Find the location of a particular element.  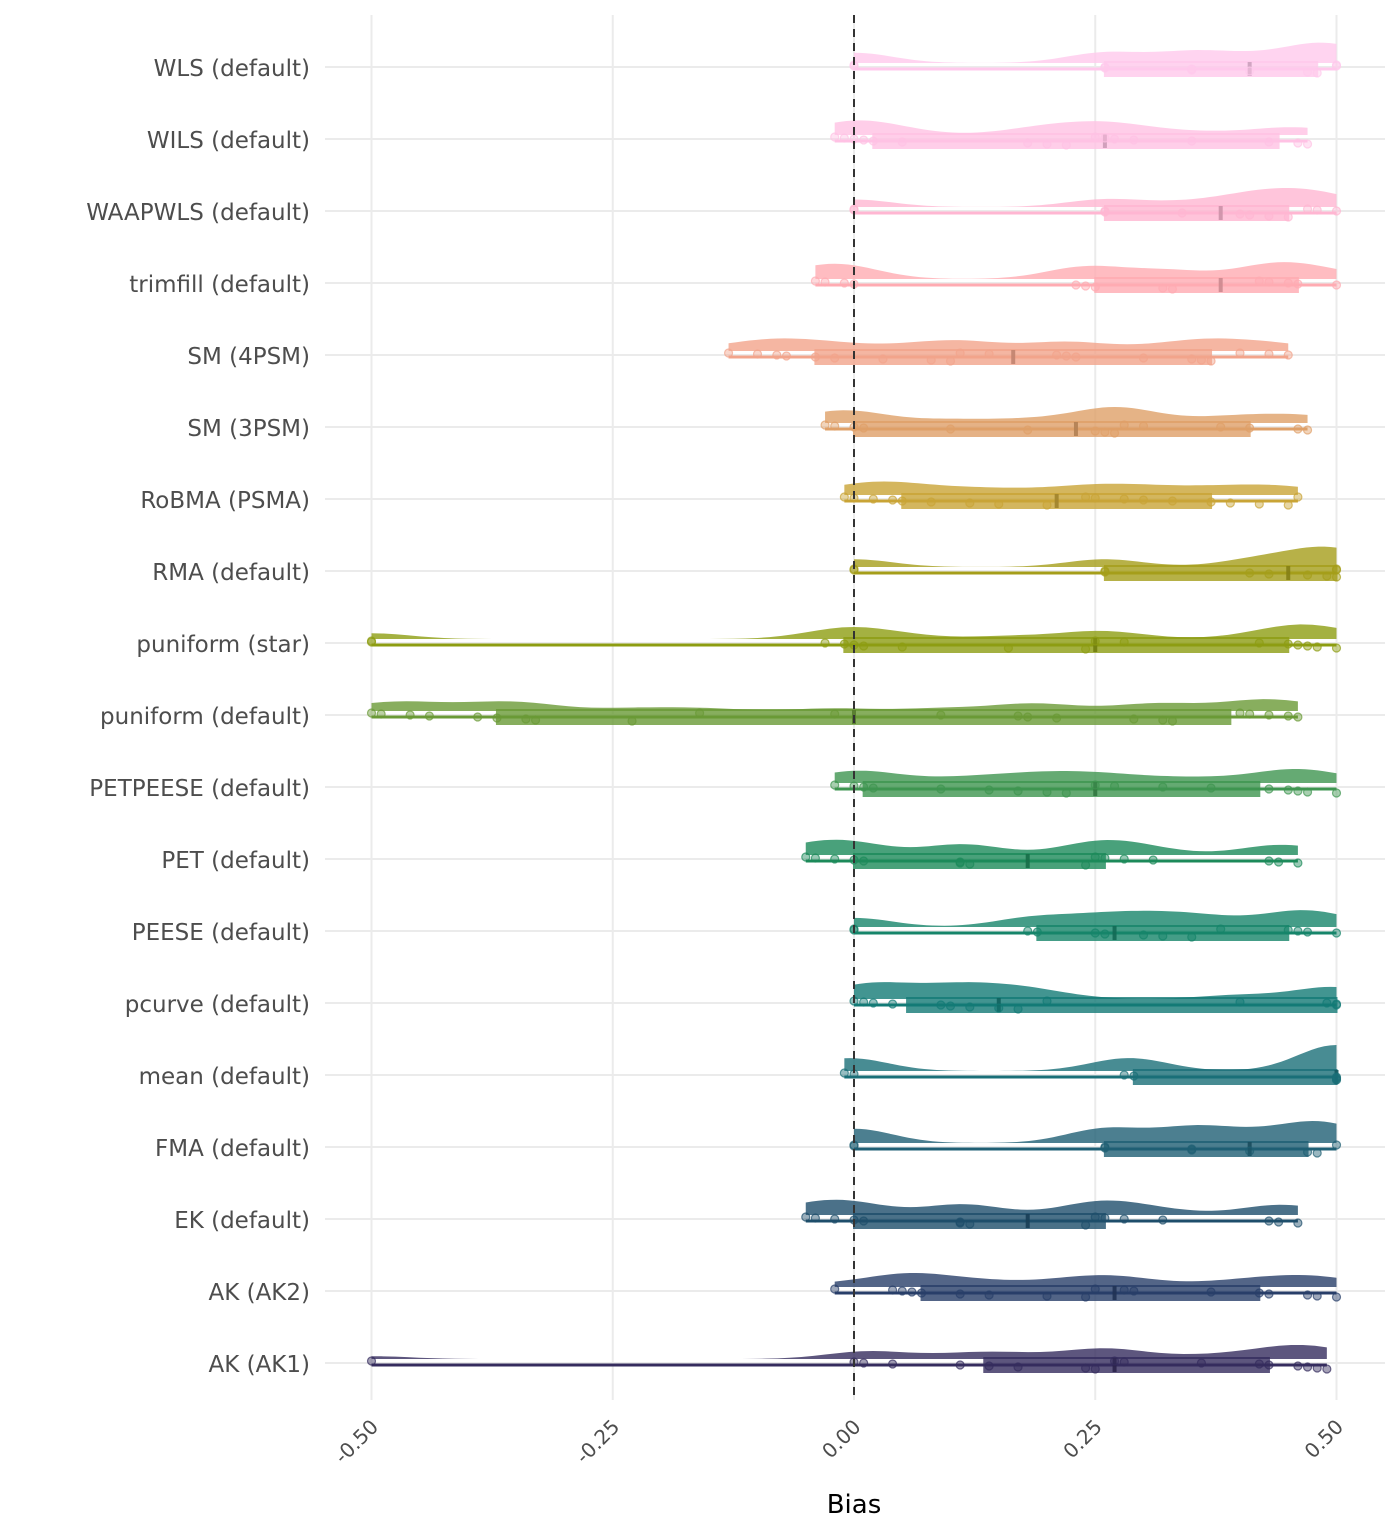

y-tick-label: PET (default) is located at coordinates (235, 861).